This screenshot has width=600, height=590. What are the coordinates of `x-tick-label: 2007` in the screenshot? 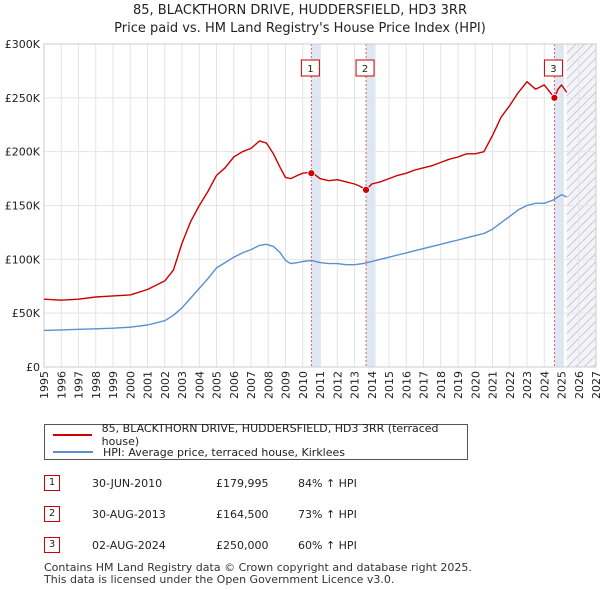 It's located at (251, 385).